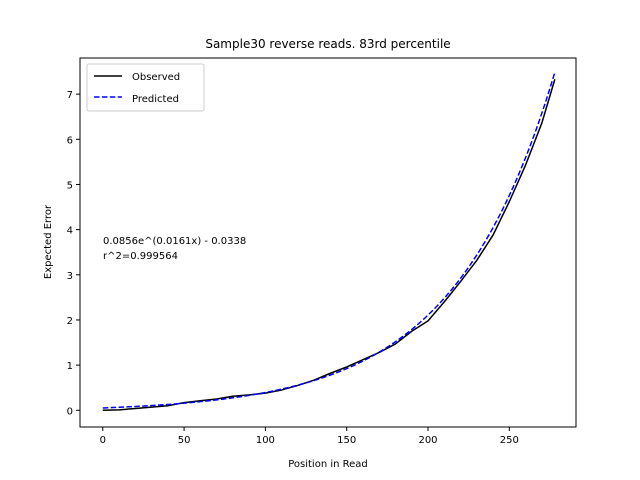  What do you see at coordinates (427, 440) in the screenshot?
I see `x-tick-label: 200` at bounding box center [427, 440].